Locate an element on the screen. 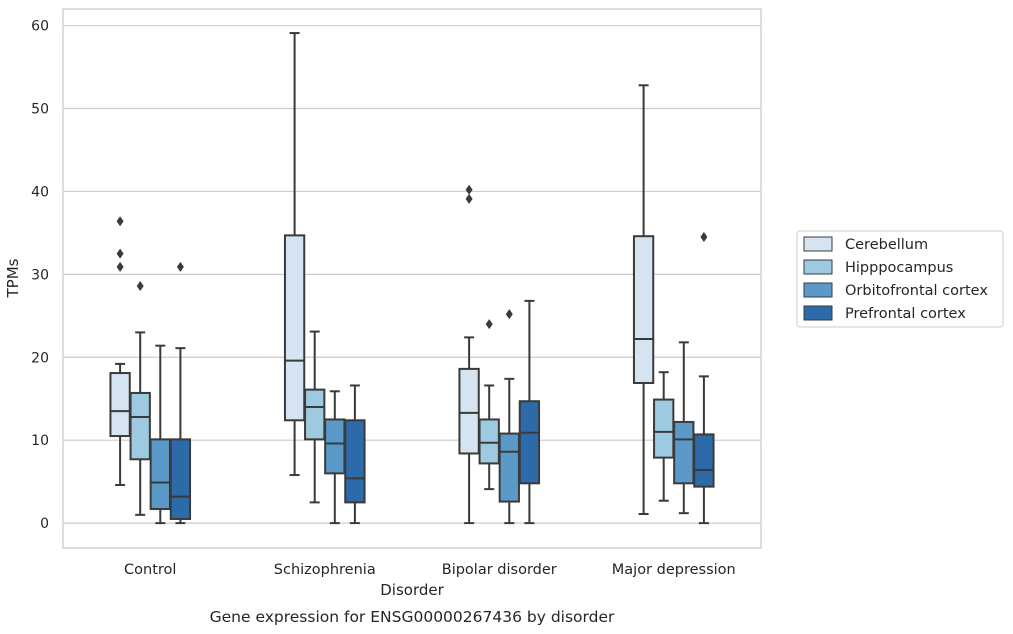  x-tick-label: Major depression is located at coordinates (674, 570).